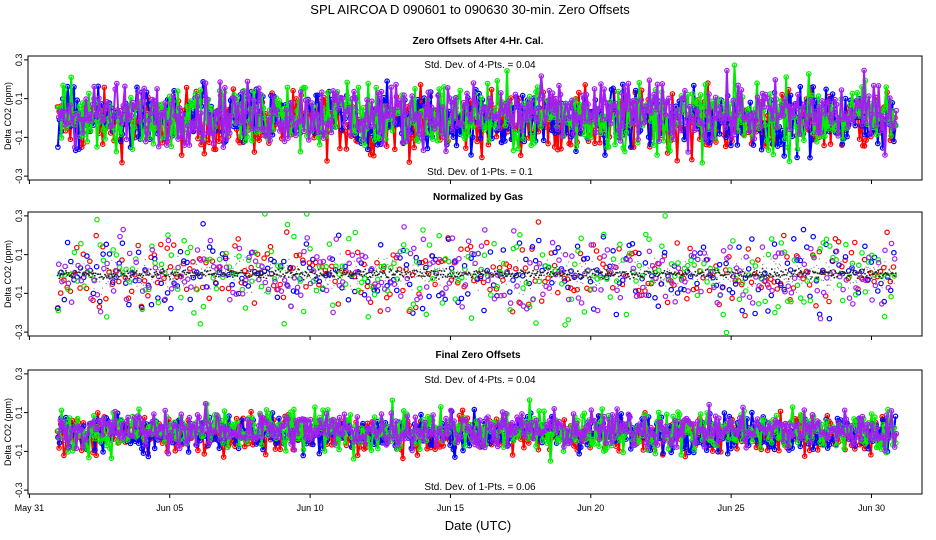 The image size is (936, 540). Describe the element at coordinates (19, 254) in the screenshot. I see `y-tick-label: 0.1` at that location.